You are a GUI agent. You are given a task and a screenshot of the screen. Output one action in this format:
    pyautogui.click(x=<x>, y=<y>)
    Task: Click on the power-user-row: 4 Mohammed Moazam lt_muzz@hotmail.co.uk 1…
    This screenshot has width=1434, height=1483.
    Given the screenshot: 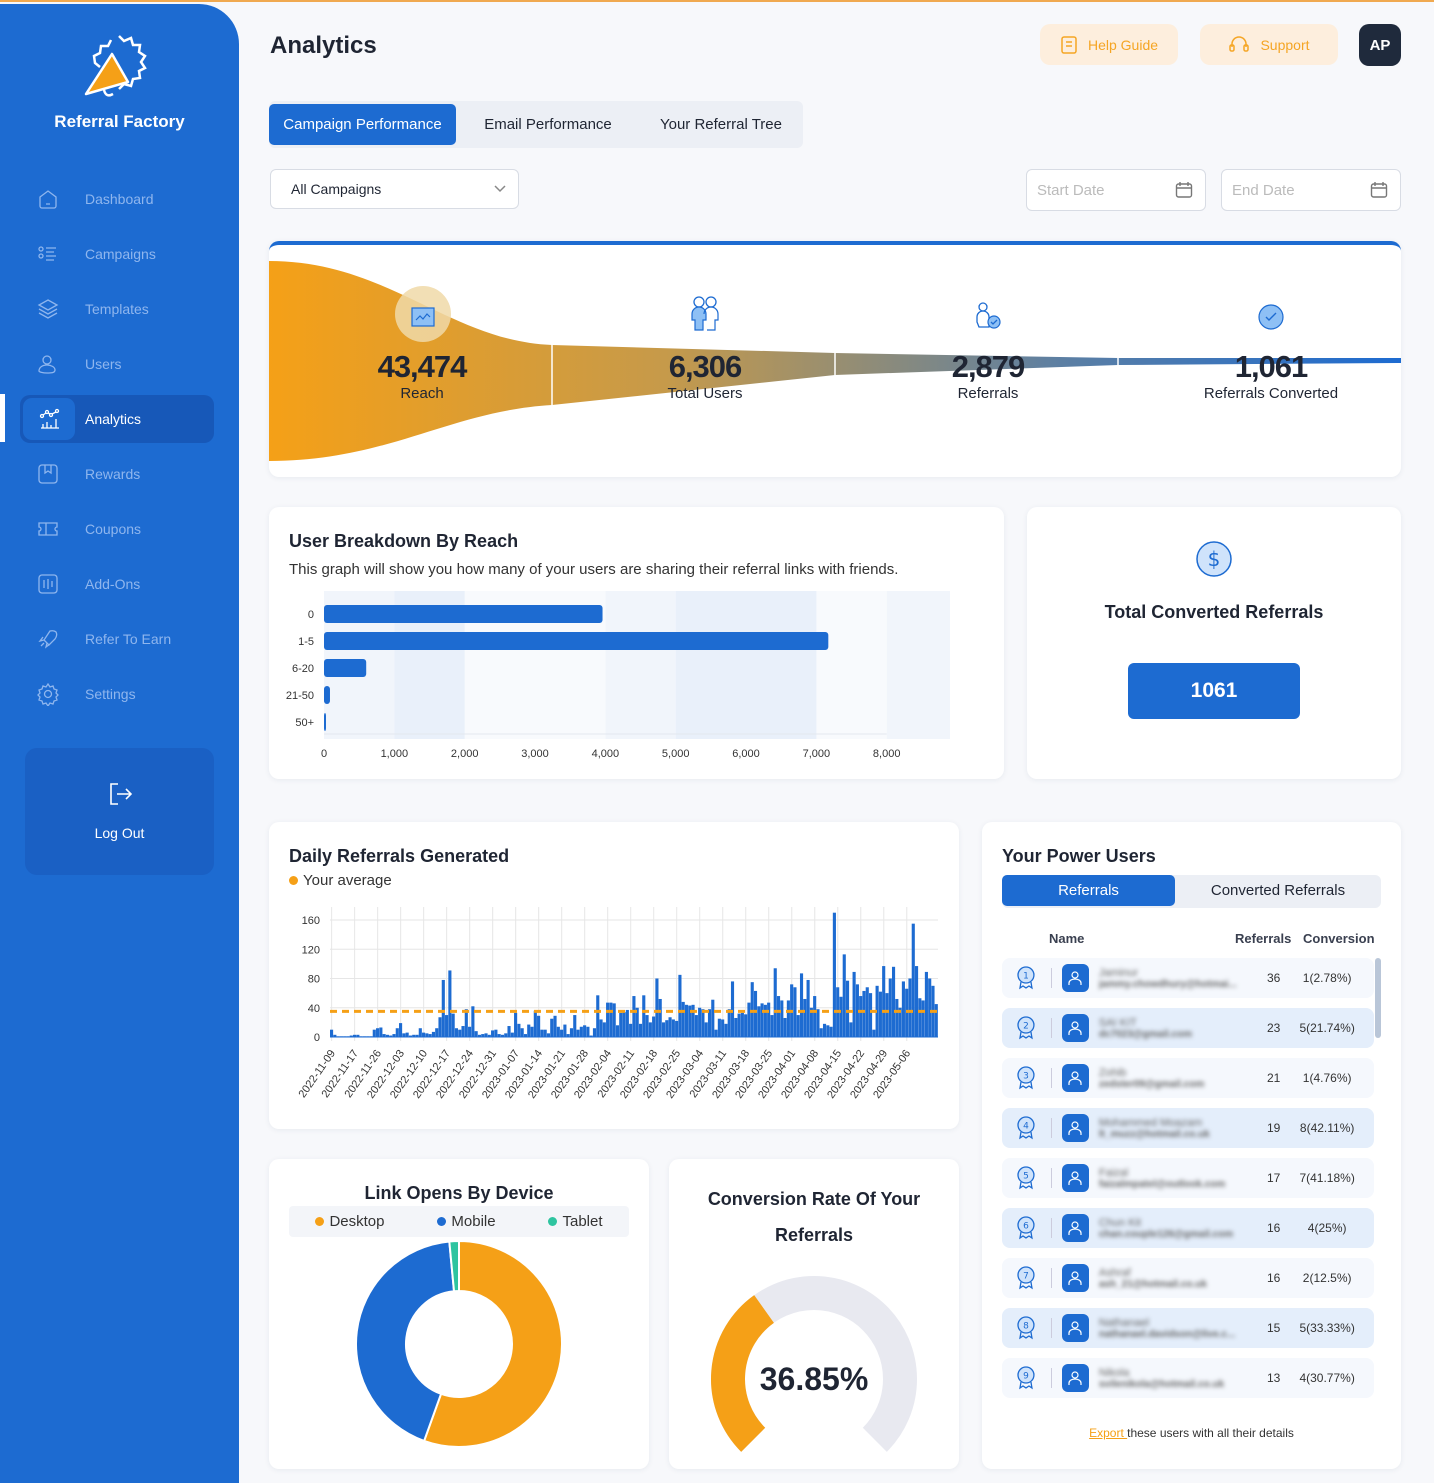 What is the action you would take?
    pyautogui.click(x=1188, y=1128)
    